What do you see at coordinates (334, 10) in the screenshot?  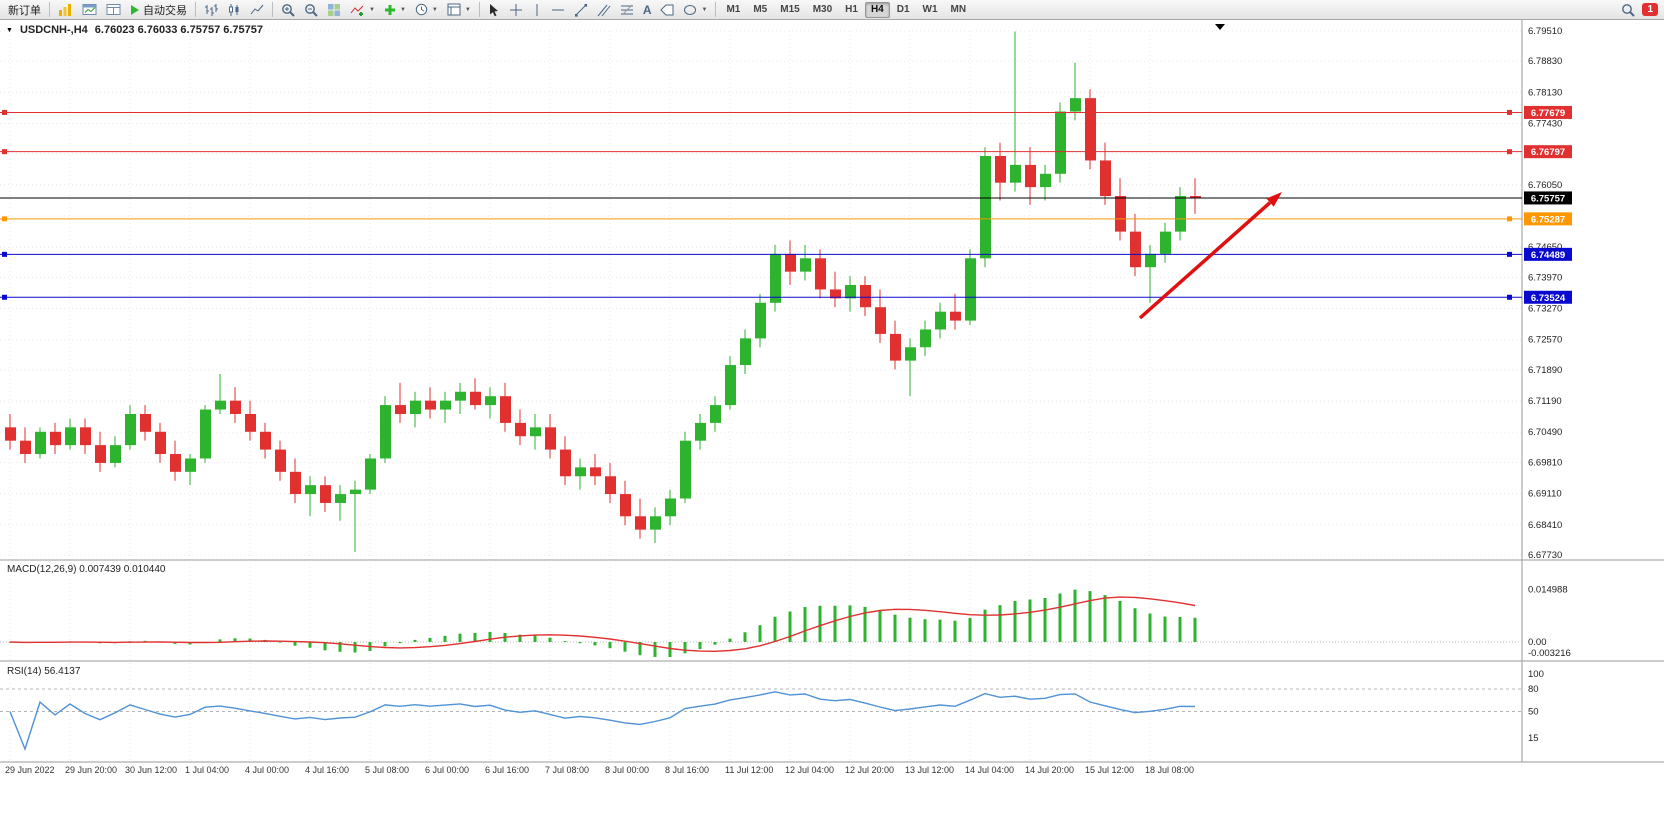 I see `tile-windows-button` at bounding box center [334, 10].